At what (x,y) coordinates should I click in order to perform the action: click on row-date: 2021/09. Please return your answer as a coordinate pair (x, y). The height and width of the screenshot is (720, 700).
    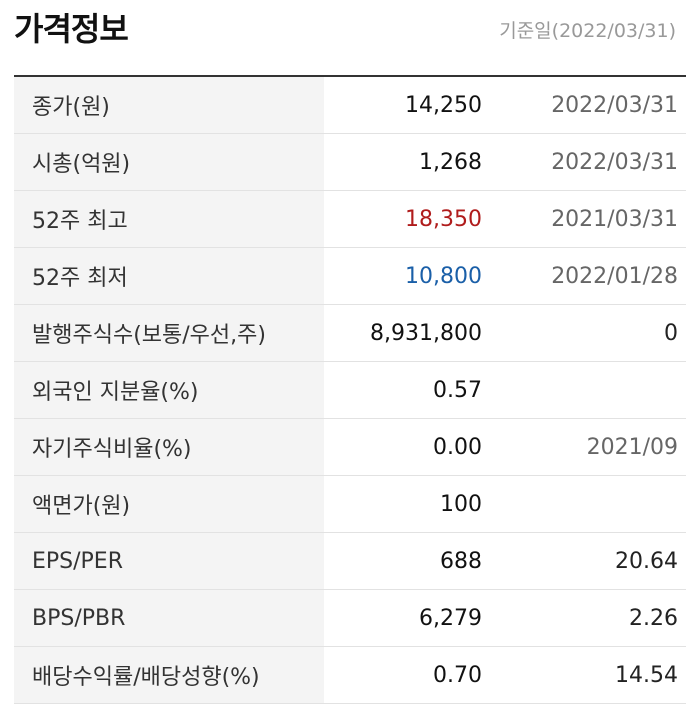
    Looking at the image, I should click on (632, 447).